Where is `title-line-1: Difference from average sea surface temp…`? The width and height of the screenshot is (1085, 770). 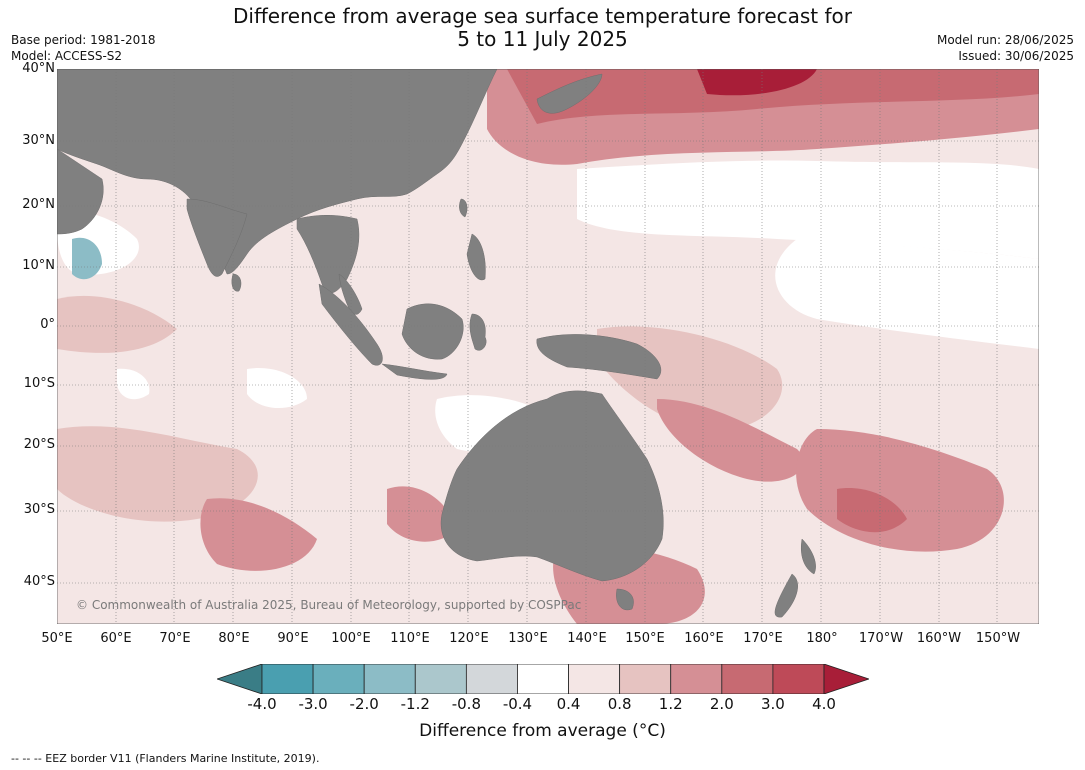 title-line-1: Difference from average sea surface temp… is located at coordinates (542, 16).